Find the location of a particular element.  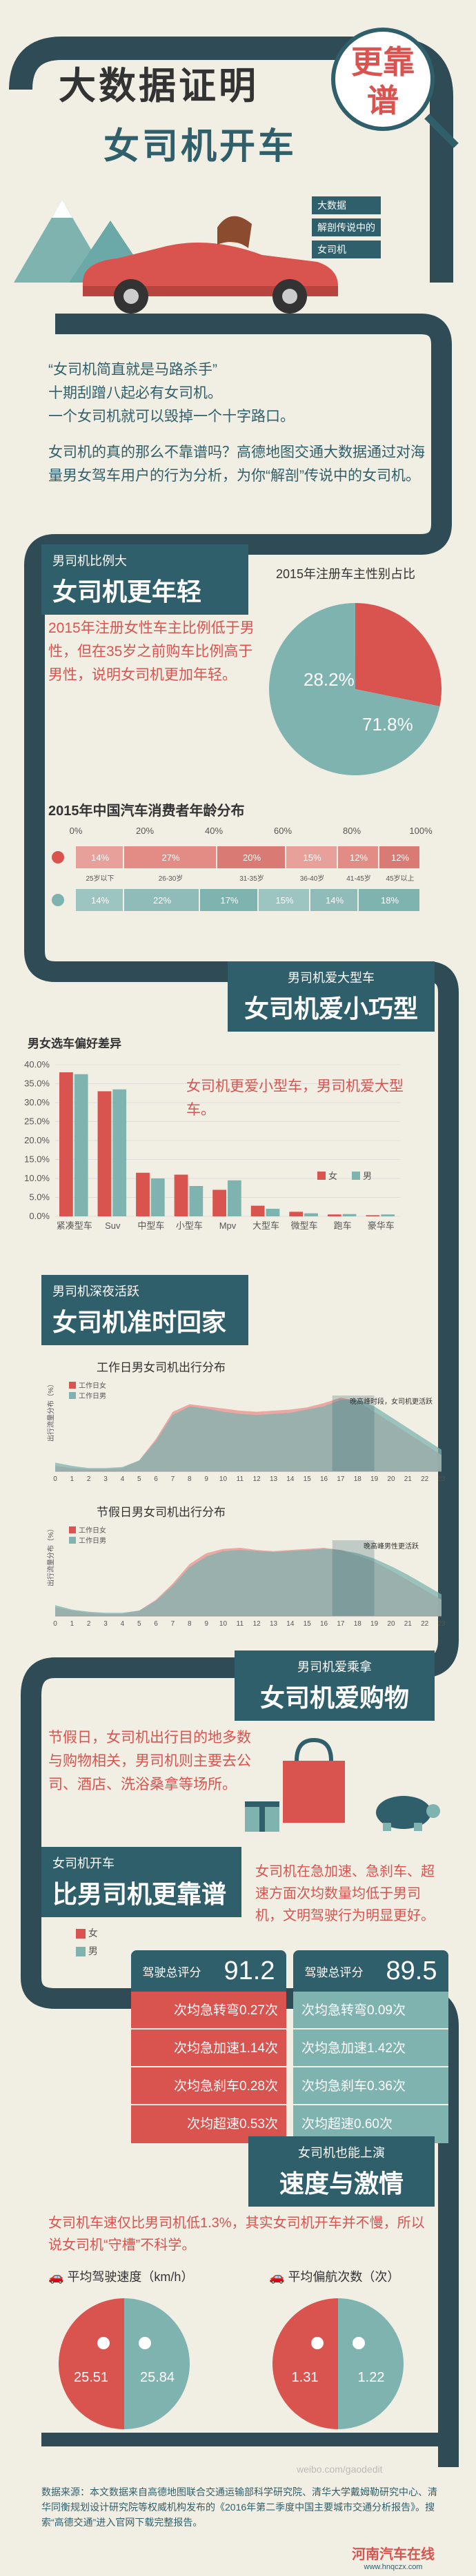

logo-url: www.hnqczx.com is located at coordinates (393, 2567).